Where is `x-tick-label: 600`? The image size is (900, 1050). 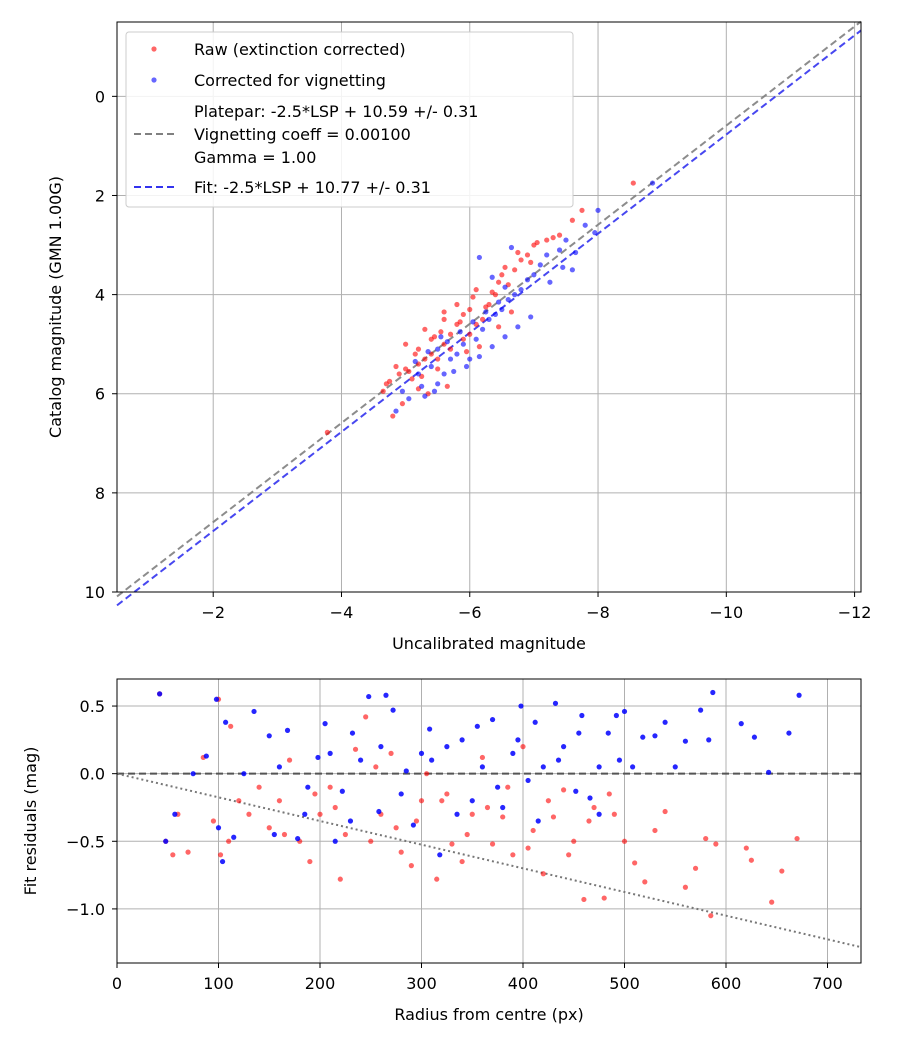 x-tick-label: 600 is located at coordinates (726, 983).